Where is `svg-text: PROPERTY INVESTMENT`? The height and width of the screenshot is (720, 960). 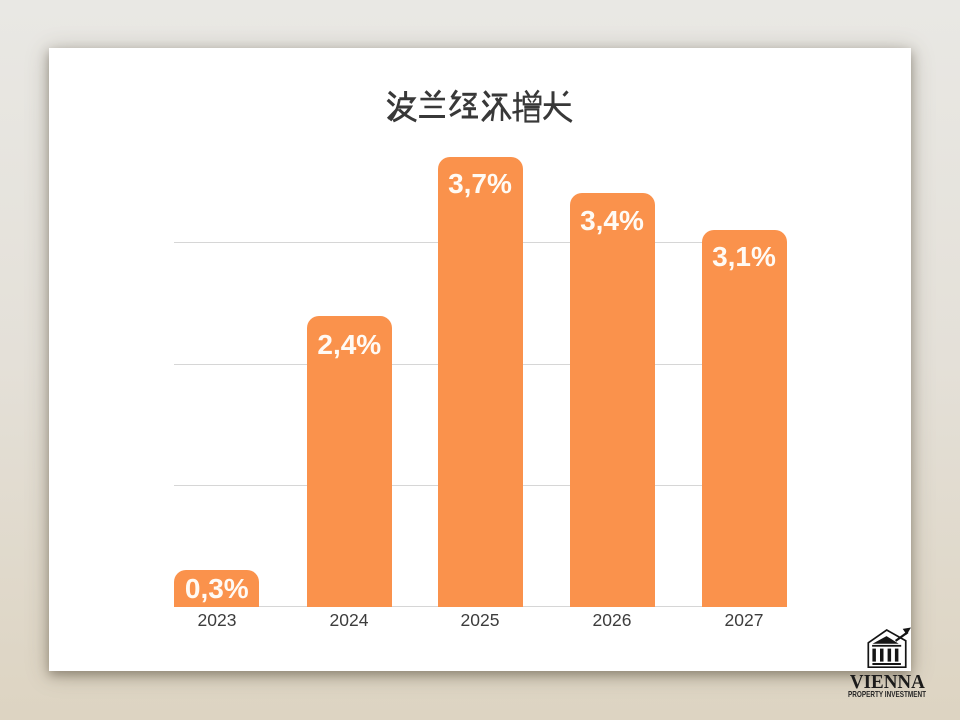 svg-text: PROPERTY INVESTMENT is located at coordinates (887, 694).